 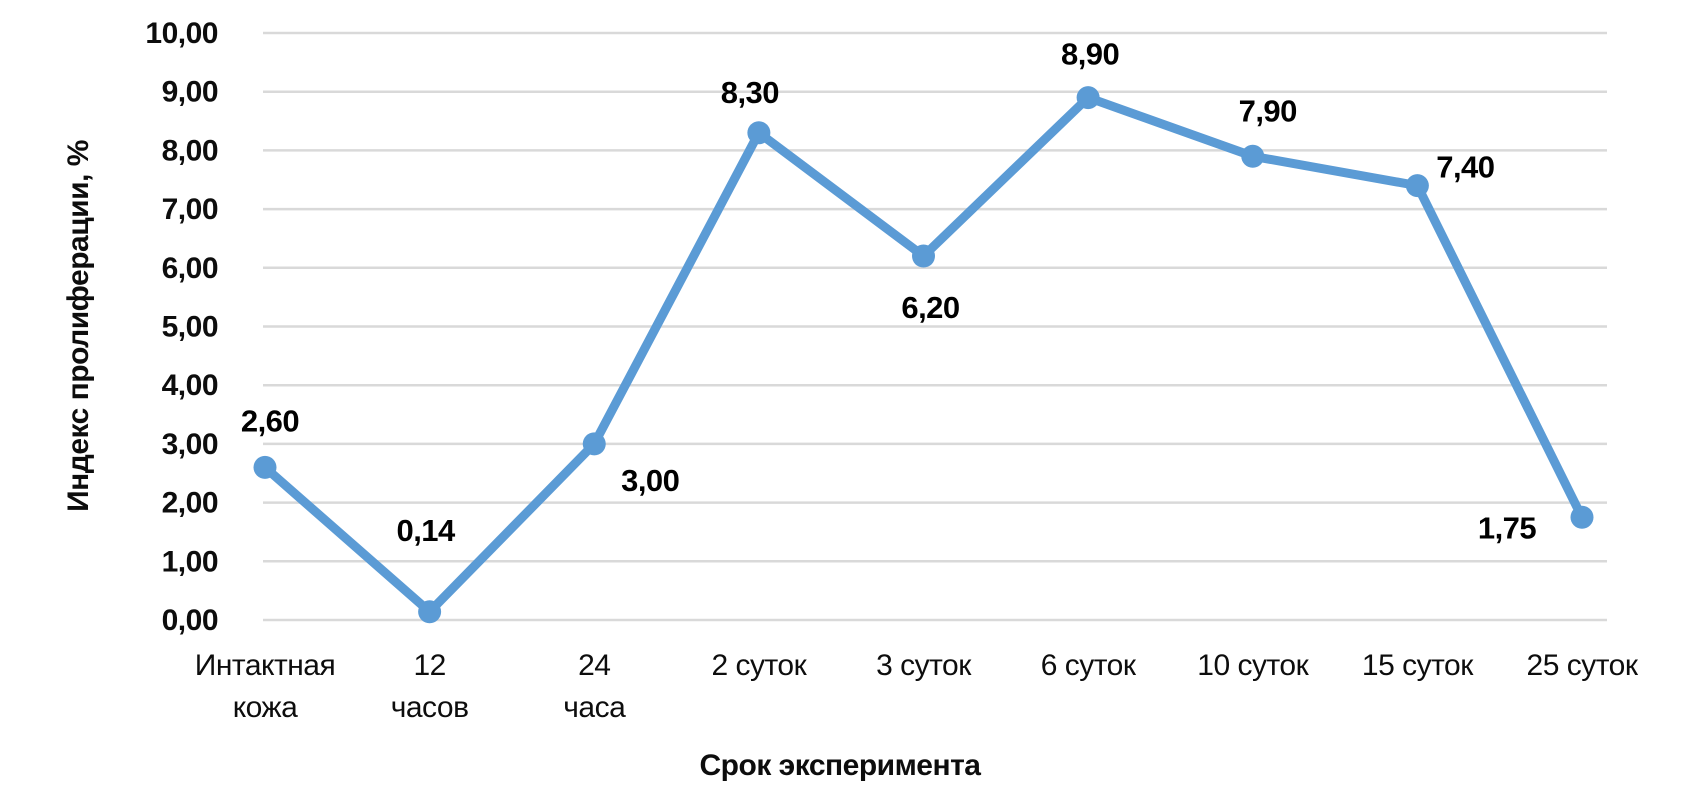 I want to click on y-tick-label: 10,00, so click(x=181, y=33).